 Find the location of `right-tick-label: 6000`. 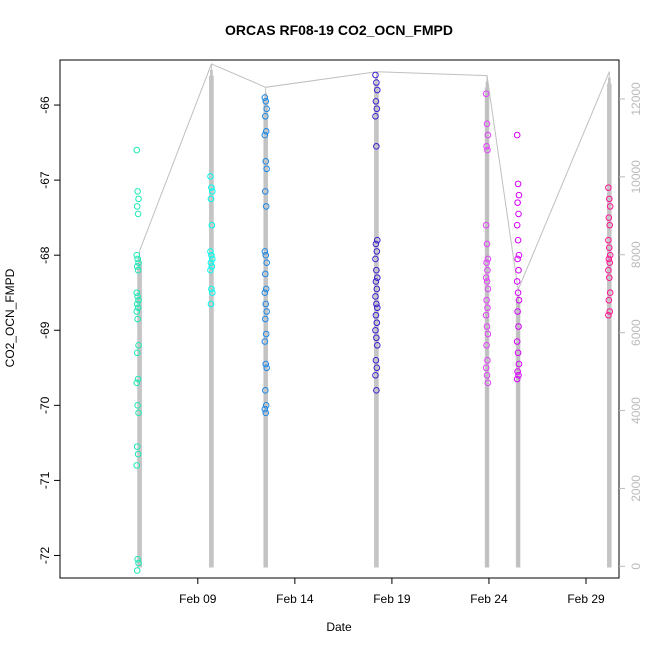

right-tick-label: 6000 is located at coordinates (636, 332).